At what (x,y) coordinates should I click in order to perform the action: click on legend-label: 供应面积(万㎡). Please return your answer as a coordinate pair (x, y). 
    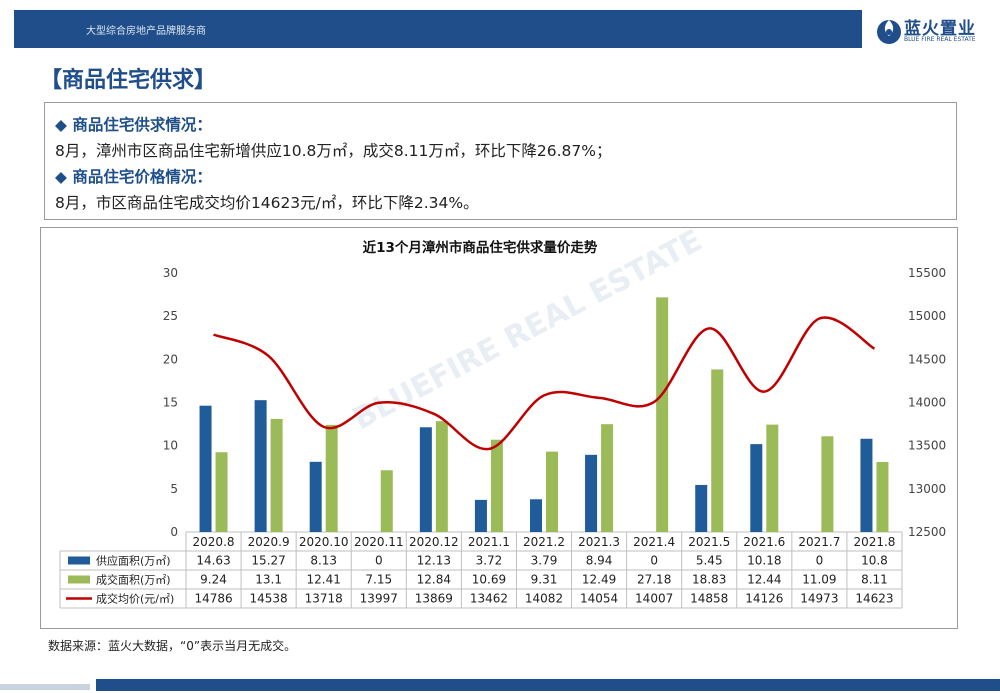
    Looking at the image, I should click on (133, 561).